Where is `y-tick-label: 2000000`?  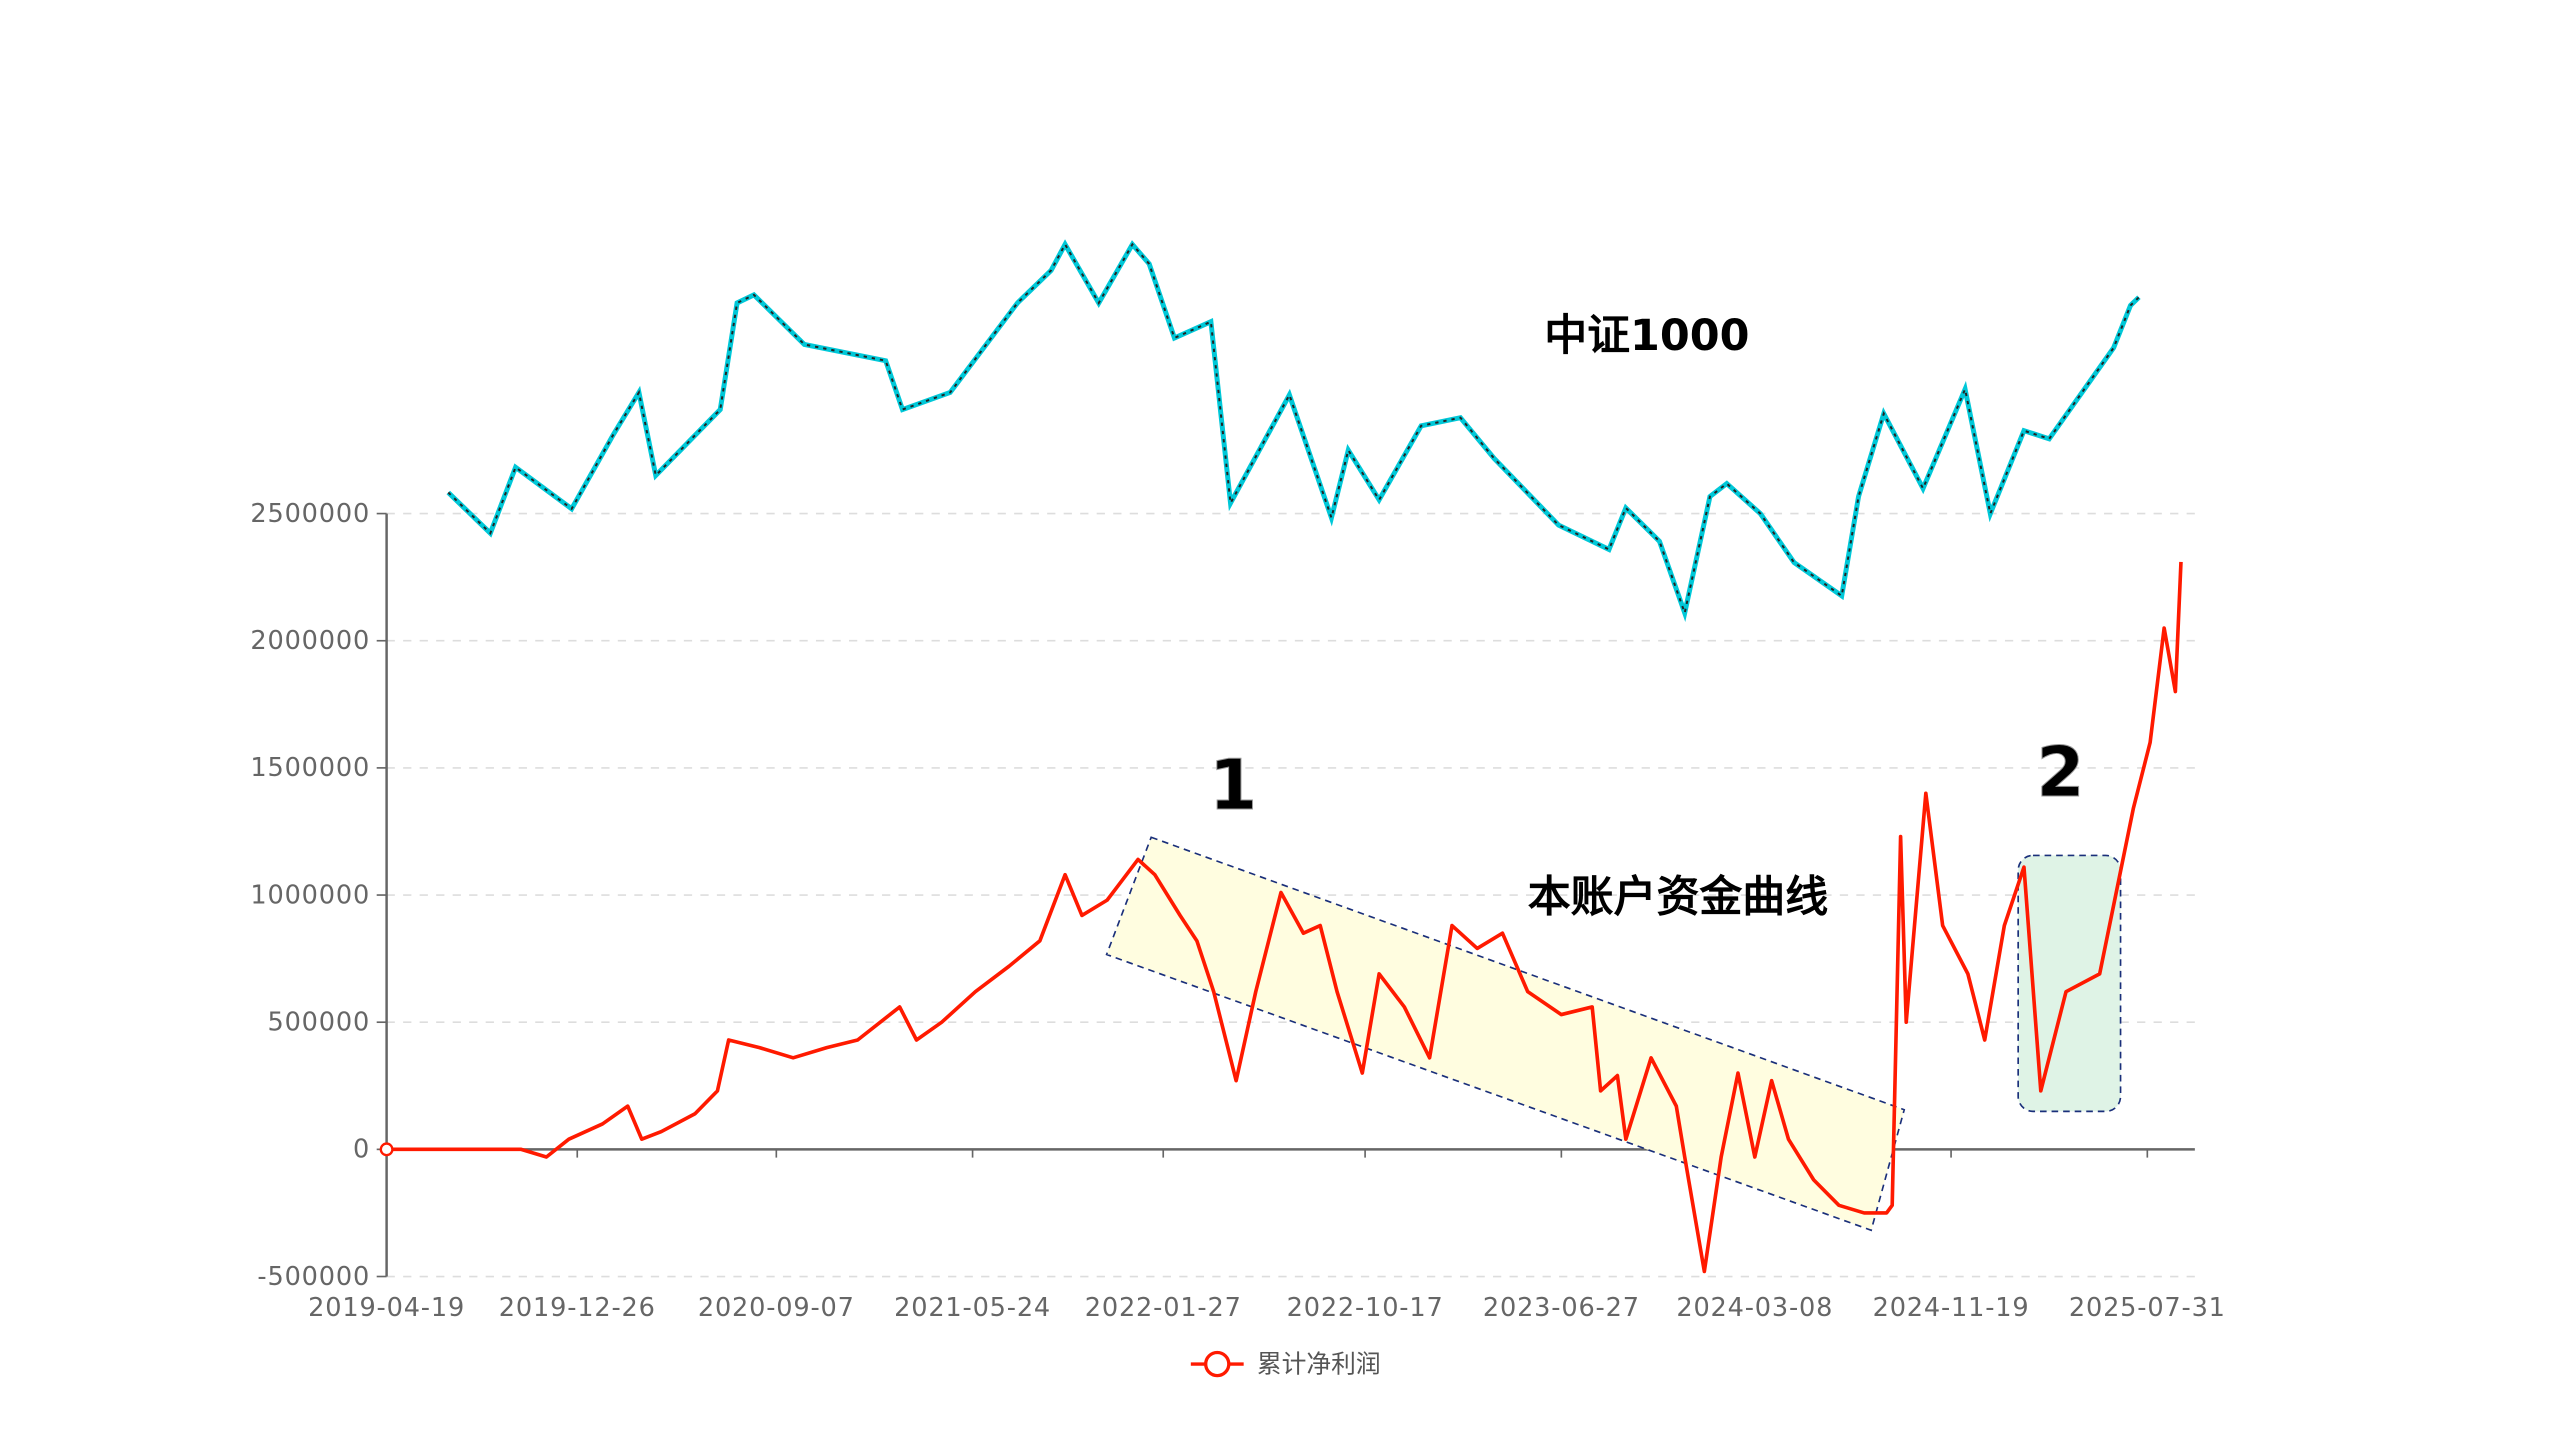 y-tick-label: 2000000 is located at coordinates (310, 641).